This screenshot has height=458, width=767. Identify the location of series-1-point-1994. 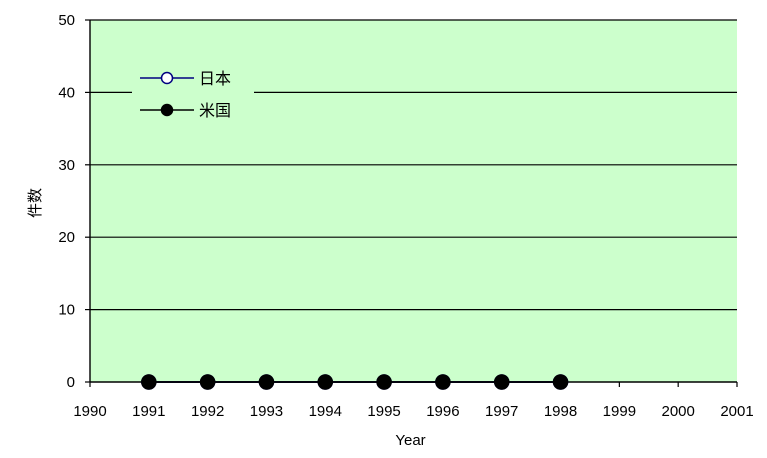
(325, 382).